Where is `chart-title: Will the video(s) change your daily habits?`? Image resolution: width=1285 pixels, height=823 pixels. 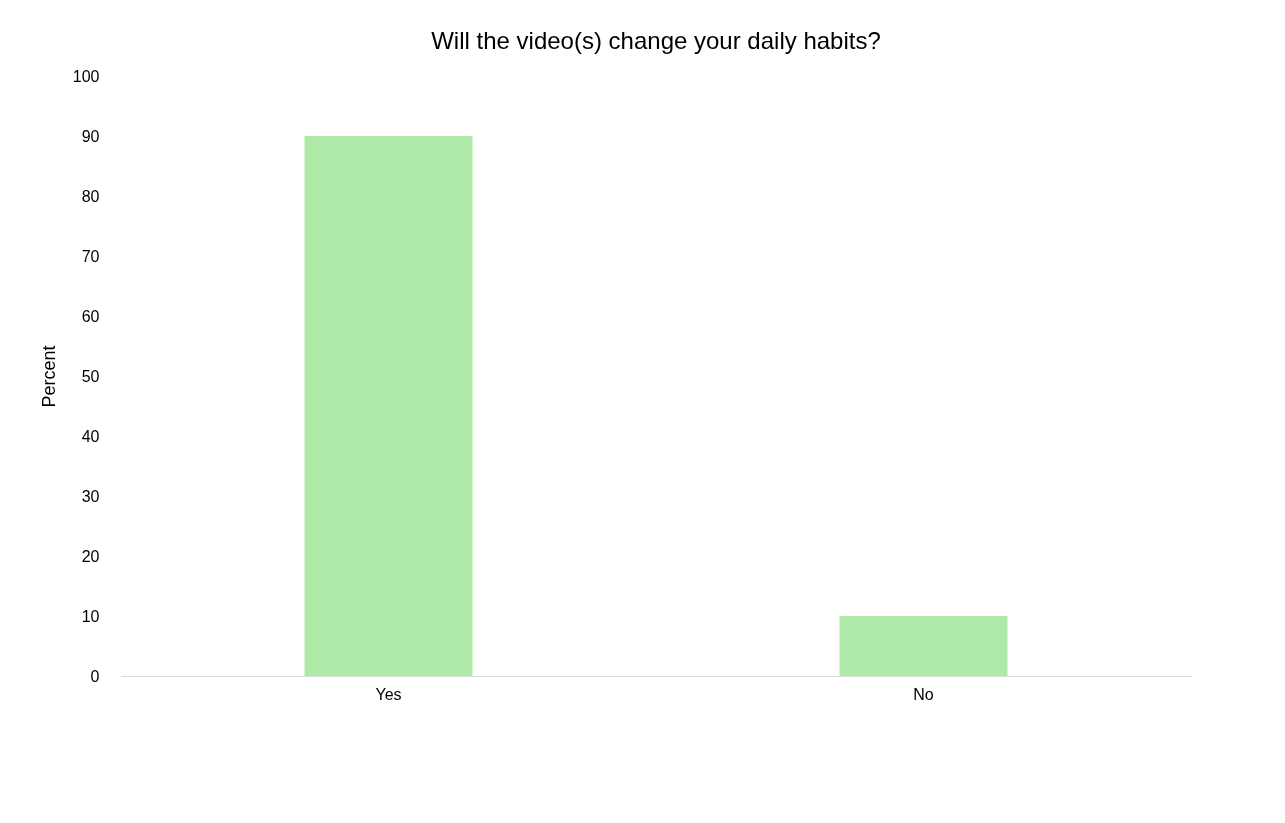
chart-title: Will the video(s) change your daily habits? is located at coordinates (656, 40).